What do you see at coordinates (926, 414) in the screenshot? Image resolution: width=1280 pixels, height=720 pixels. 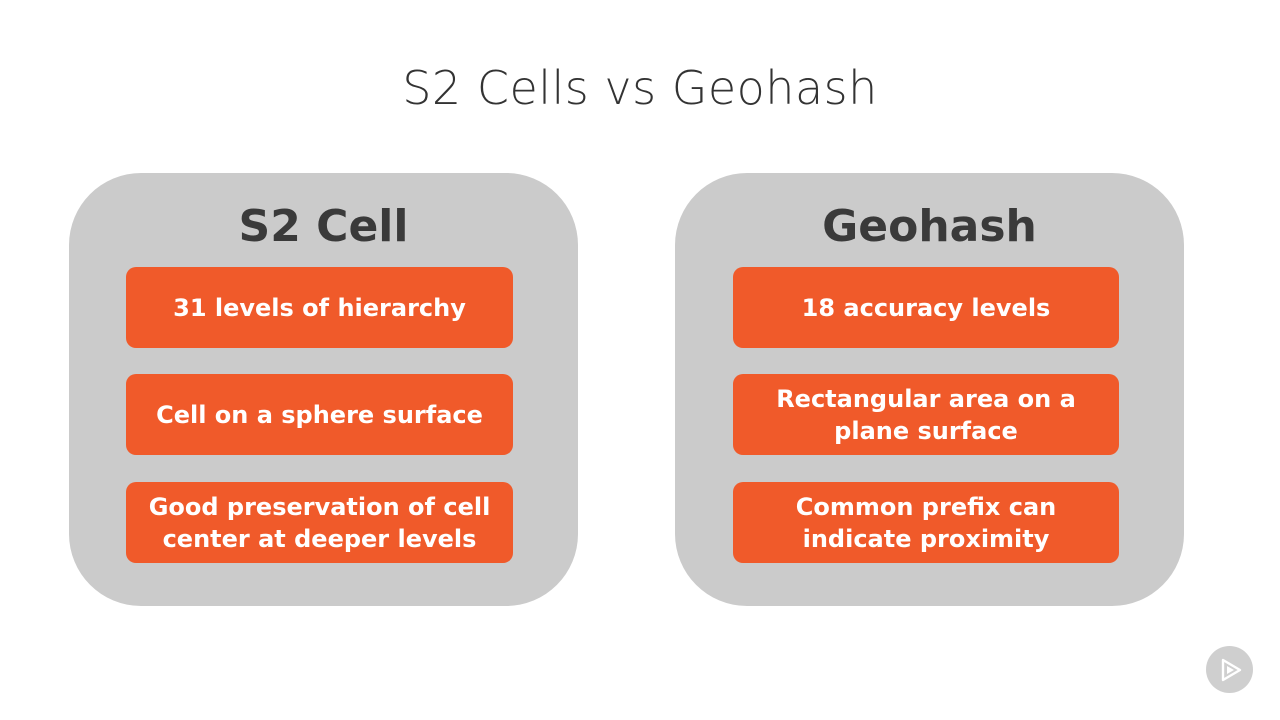 I see `geohash-item-rectangular: Rectangular area on a plane surface` at bounding box center [926, 414].